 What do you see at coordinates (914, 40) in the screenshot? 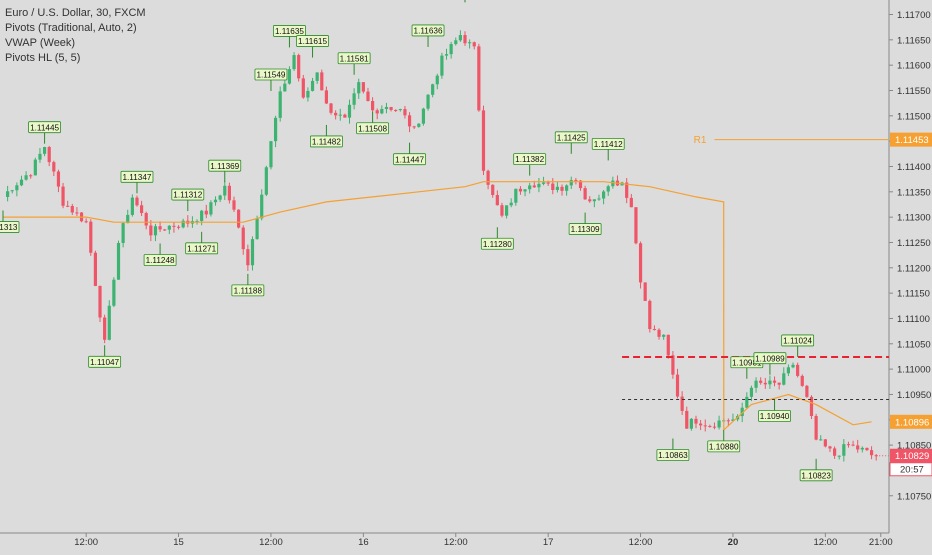
I see `price-tick-label: 1.11650` at bounding box center [914, 40].